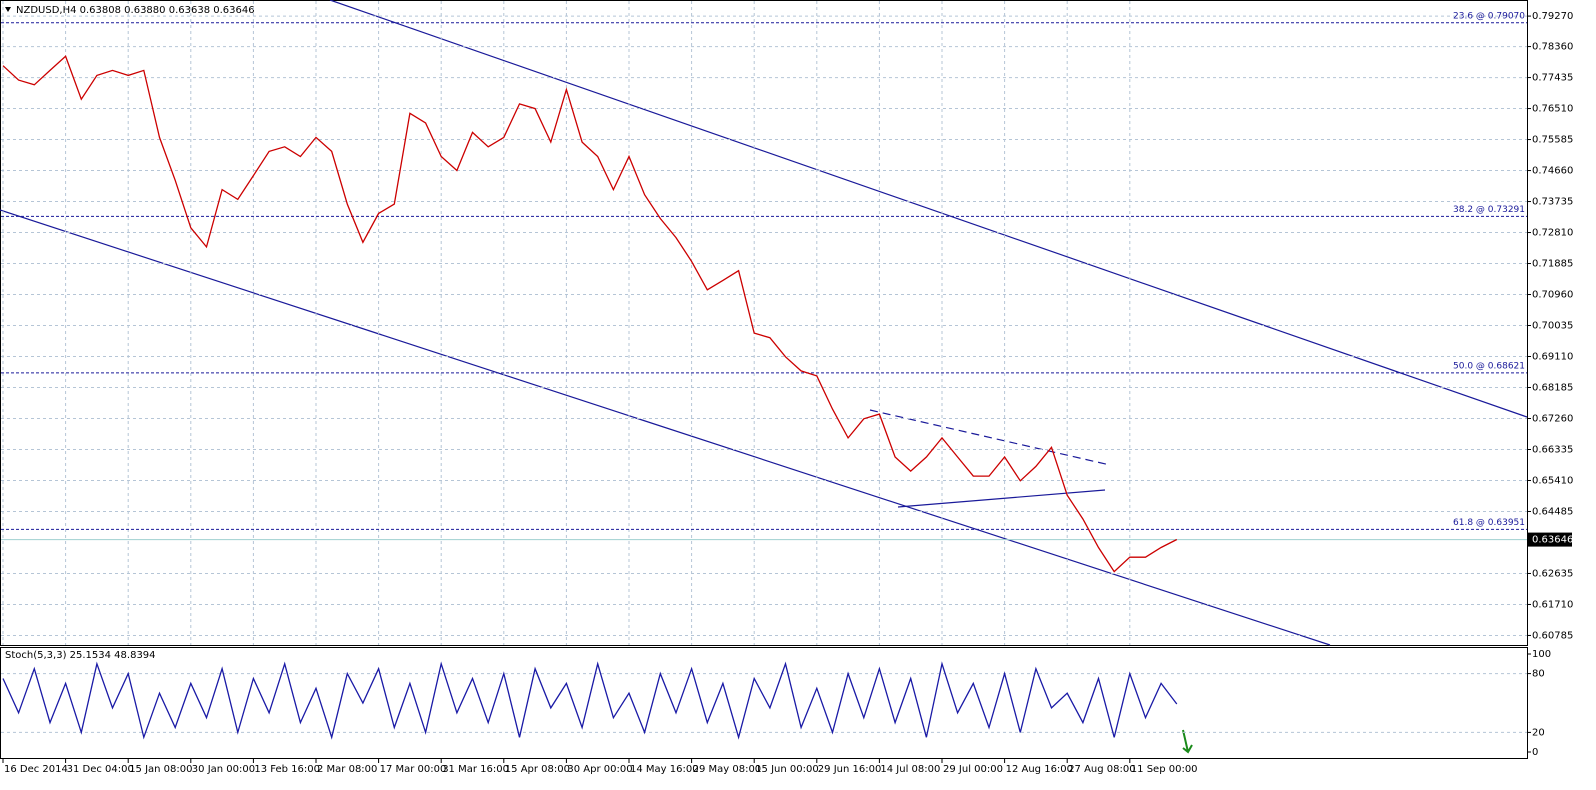  What do you see at coordinates (1541, 654) in the screenshot?
I see `y-tick-label: 100` at bounding box center [1541, 654].